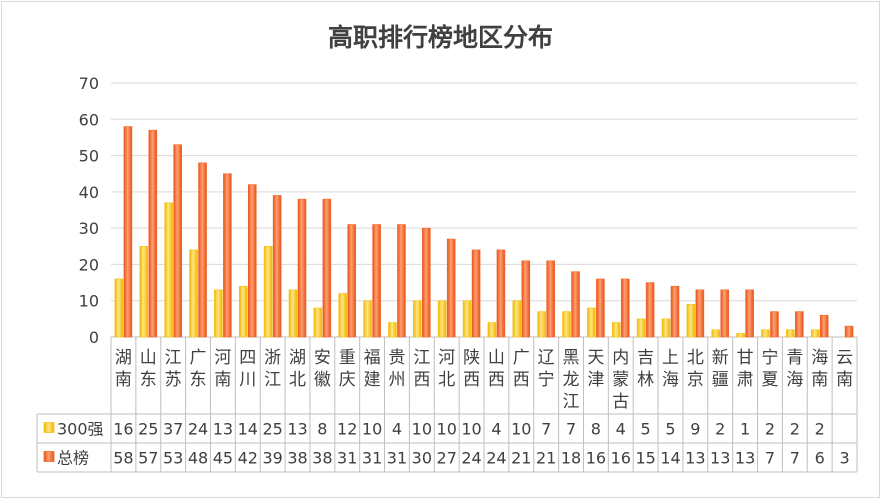  Describe the element at coordinates (546, 369) in the screenshot. I see `x-tick-label: 辽宁` at that location.